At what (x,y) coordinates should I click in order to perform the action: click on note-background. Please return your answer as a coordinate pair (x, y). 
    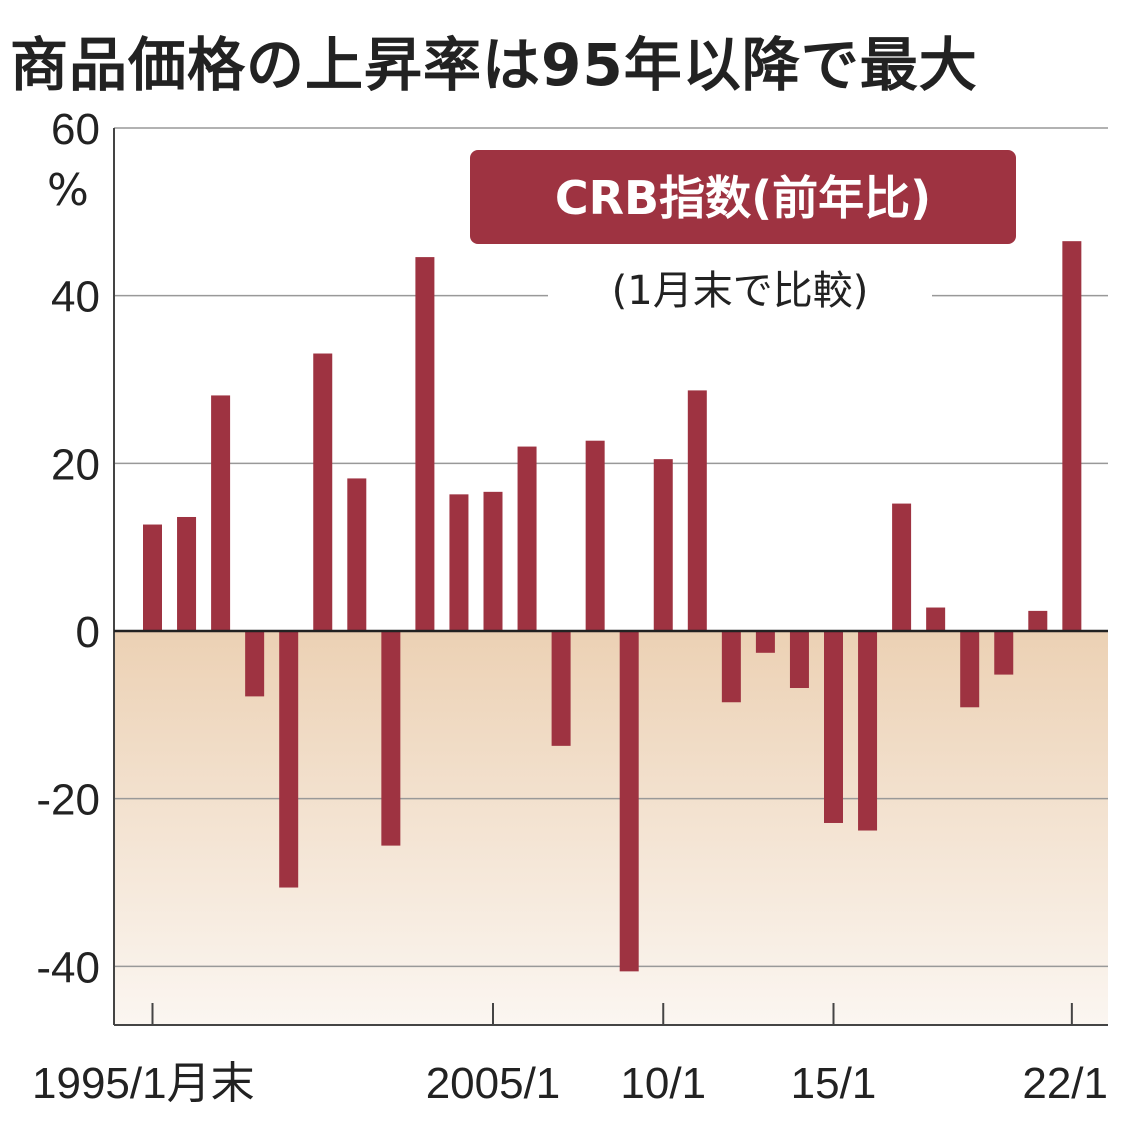
    Looking at the image, I should click on (740, 290).